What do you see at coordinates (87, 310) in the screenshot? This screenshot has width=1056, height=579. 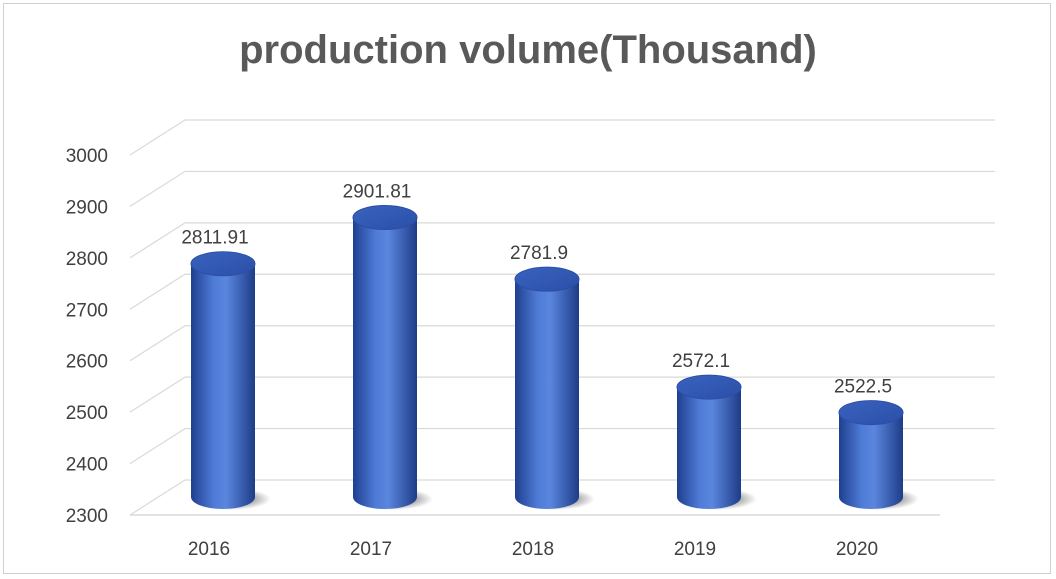 I see `y-tick-label: 2700` at bounding box center [87, 310].